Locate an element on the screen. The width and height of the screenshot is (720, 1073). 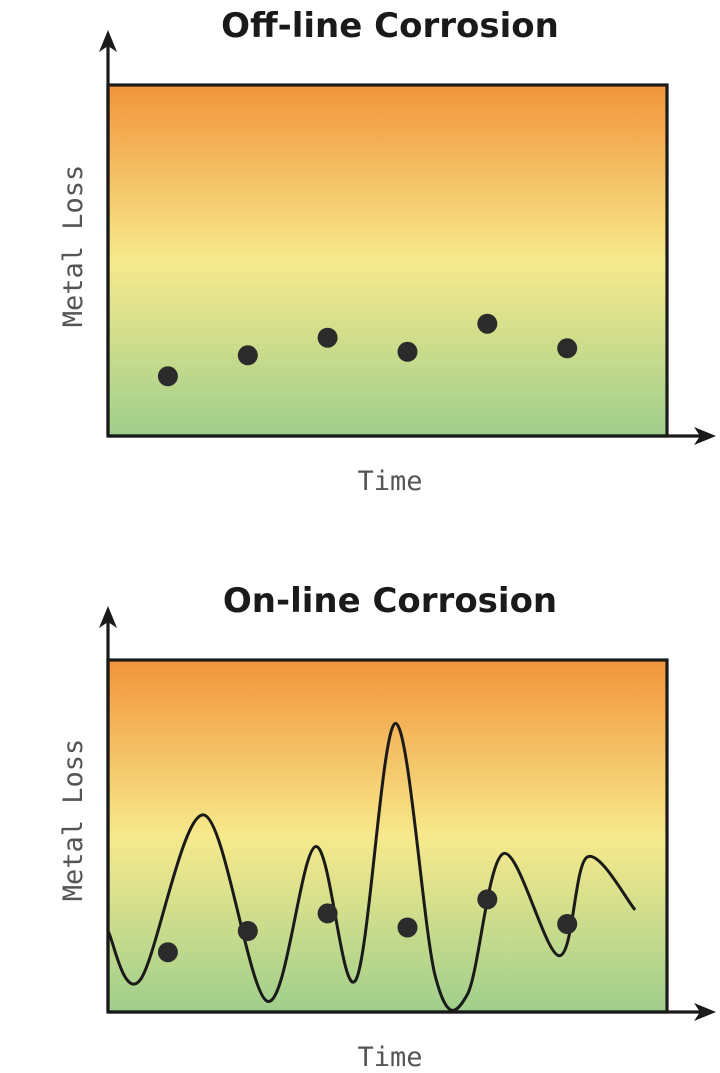
chart-title: On-line Corrosion is located at coordinates (390, 601).